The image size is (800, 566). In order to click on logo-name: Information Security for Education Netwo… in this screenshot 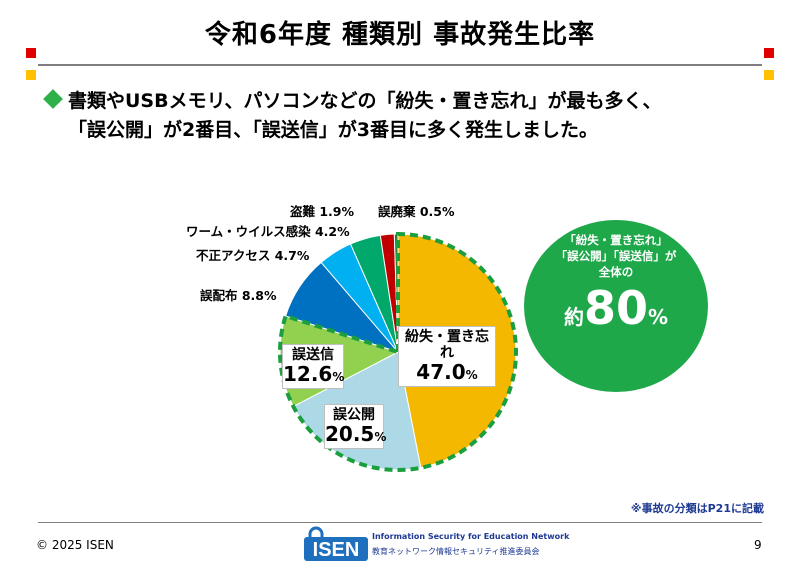, I will do `click(471, 536)`.